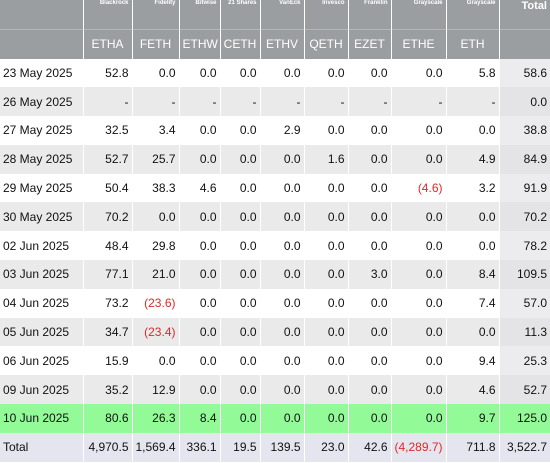  I want to click on flow-value-cell: 34.7, so click(108, 332).